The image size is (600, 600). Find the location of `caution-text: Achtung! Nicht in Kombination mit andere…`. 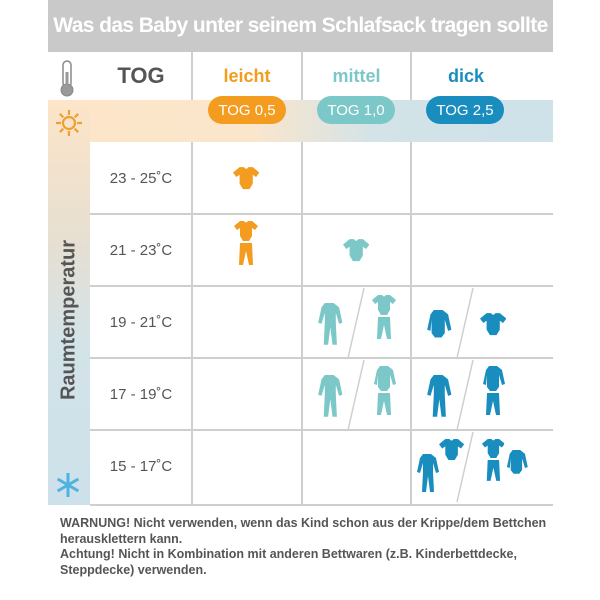

caution-text: Achtung! Nicht in Kombination mit andere… is located at coordinates (288, 562).